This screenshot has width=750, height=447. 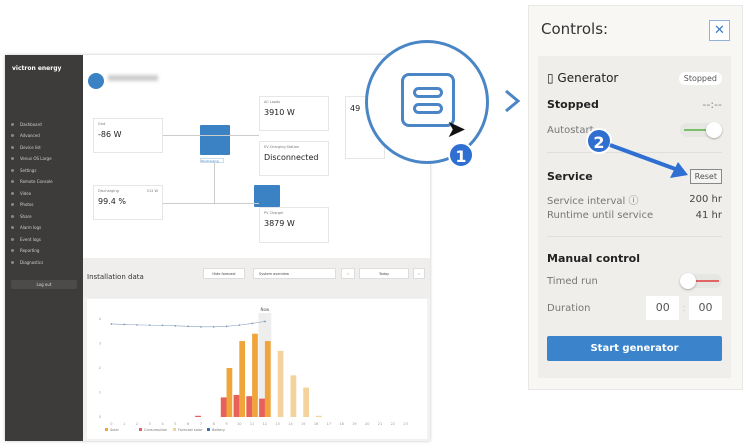 I want to click on x-tick-label: 19, so click(x=354, y=424).